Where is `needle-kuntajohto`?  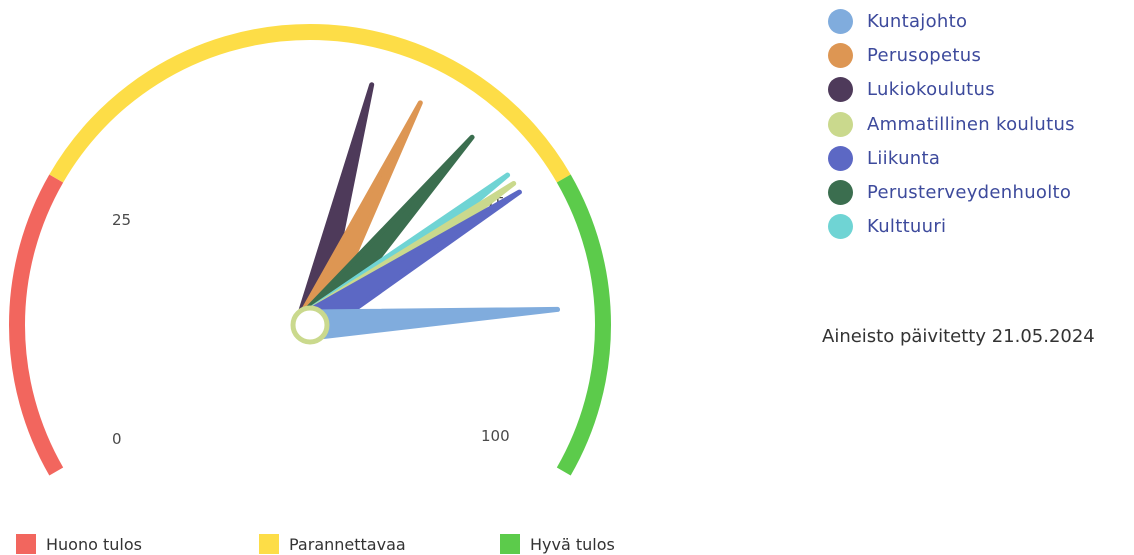 needle-kuntajohto is located at coordinates (433, 323).